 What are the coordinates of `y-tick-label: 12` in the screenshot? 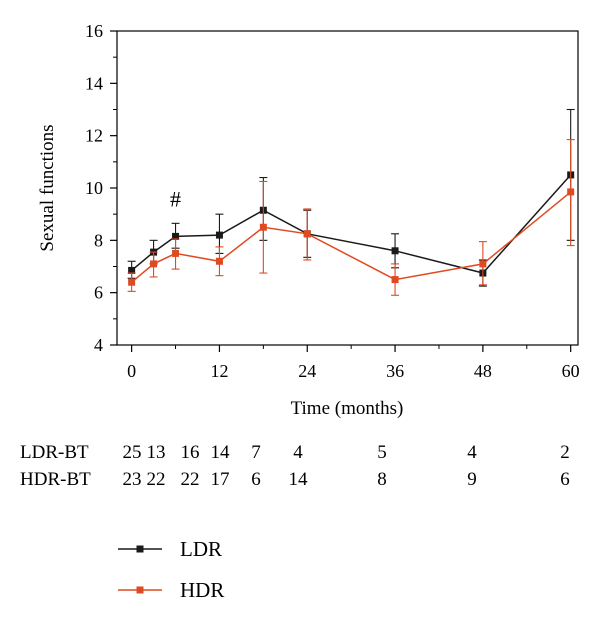 It's located at (94, 136).